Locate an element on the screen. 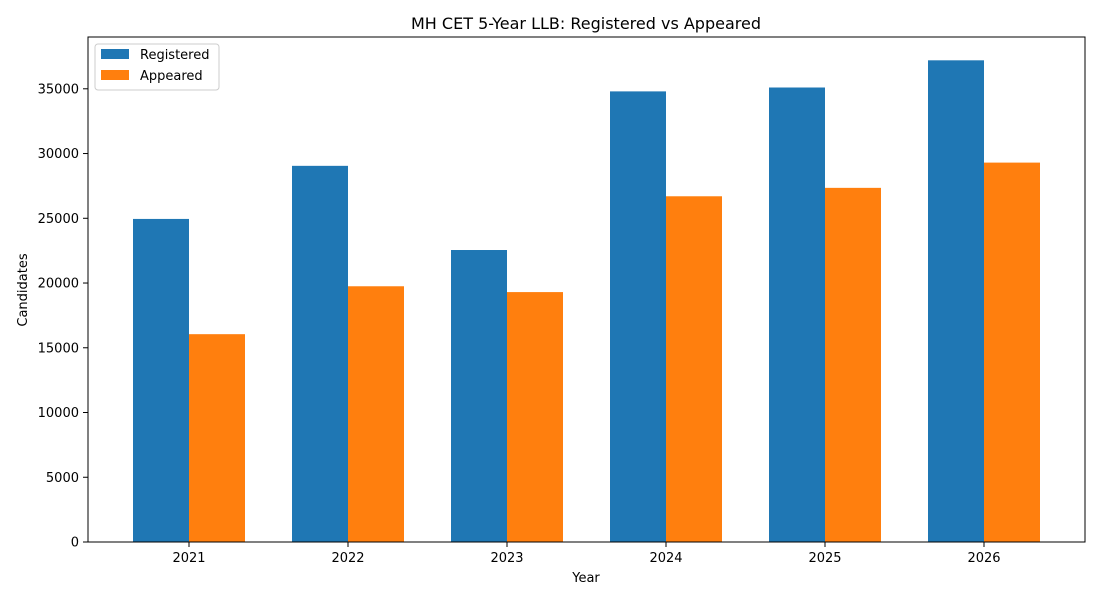  bar-appeared-2026 is located at coordinates (1012, 352).